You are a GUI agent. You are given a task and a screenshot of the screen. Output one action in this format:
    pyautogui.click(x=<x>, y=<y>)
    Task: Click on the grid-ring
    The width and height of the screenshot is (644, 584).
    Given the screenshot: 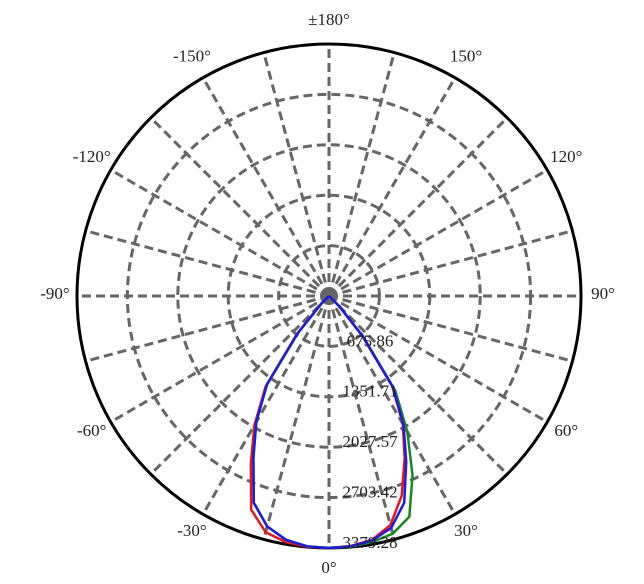 What is the action you would take?
    pyautogui.click(x=329, y=296)
    